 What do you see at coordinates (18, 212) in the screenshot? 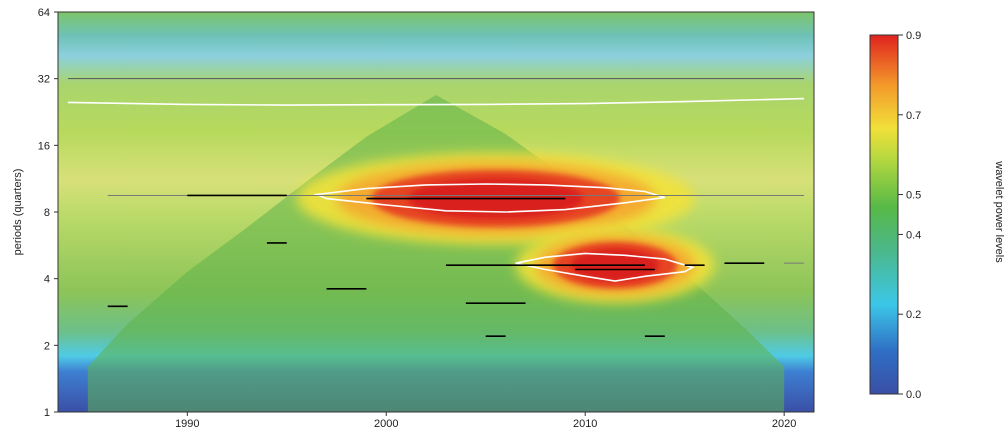
I see `y-axis-label: periods (quarters)` at bounding box center [18, 212].